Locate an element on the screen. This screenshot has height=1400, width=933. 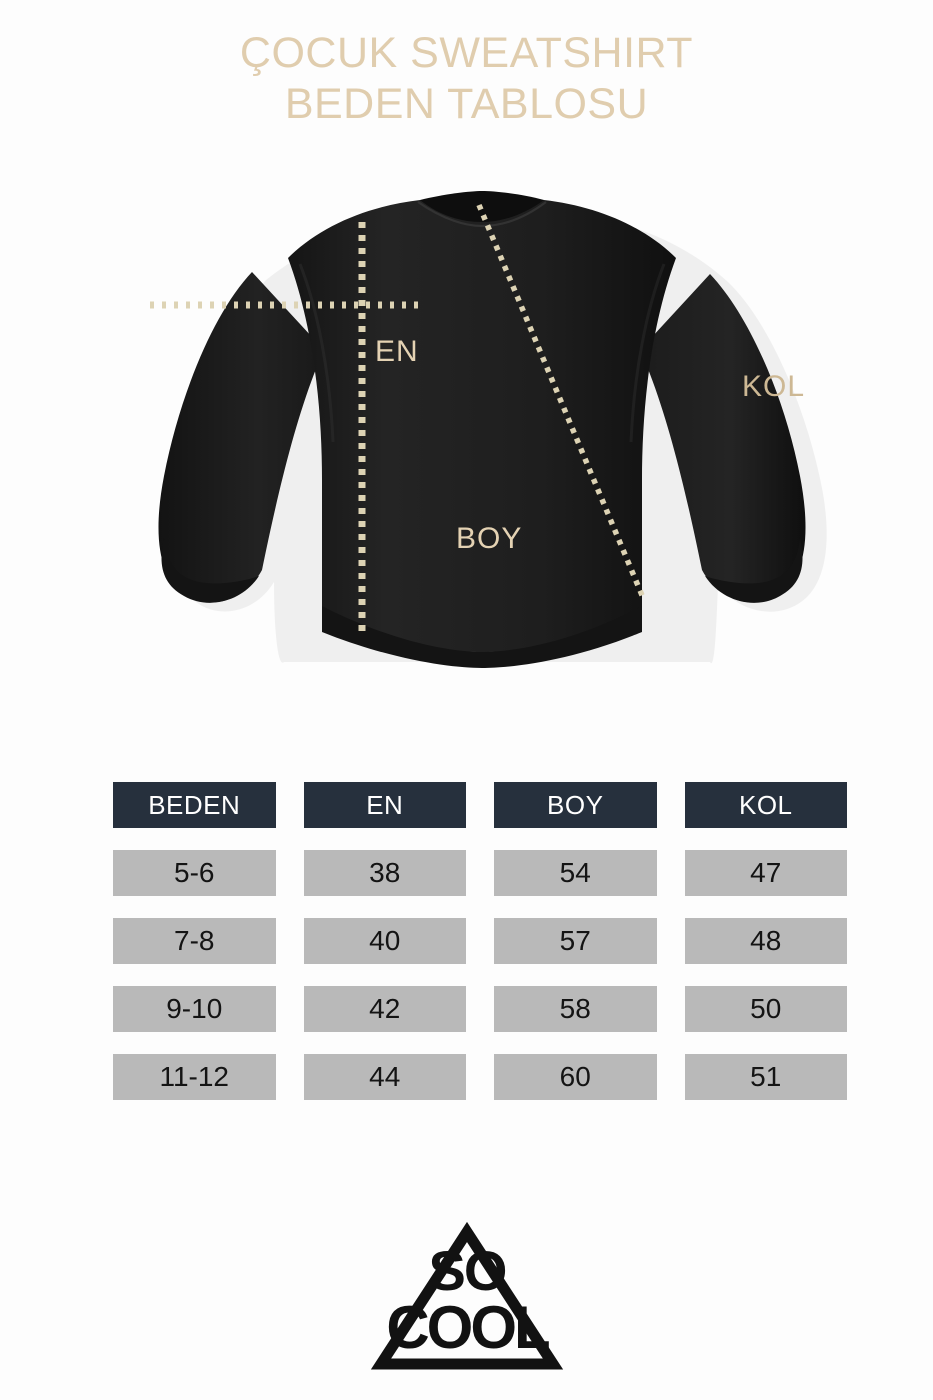
so-cool-logo-graphic: SO COOL is located at coordinates (466, 1295).